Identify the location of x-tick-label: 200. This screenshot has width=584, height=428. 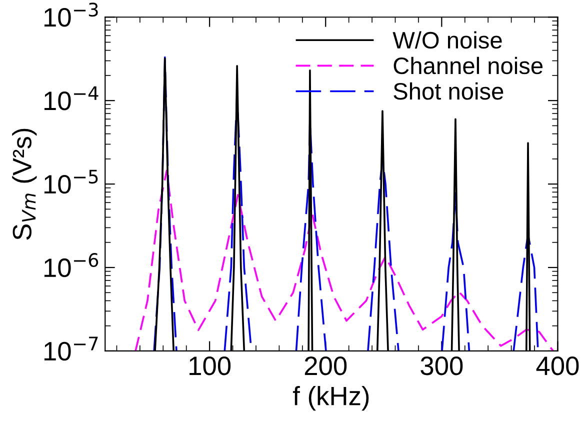
(325, 366).